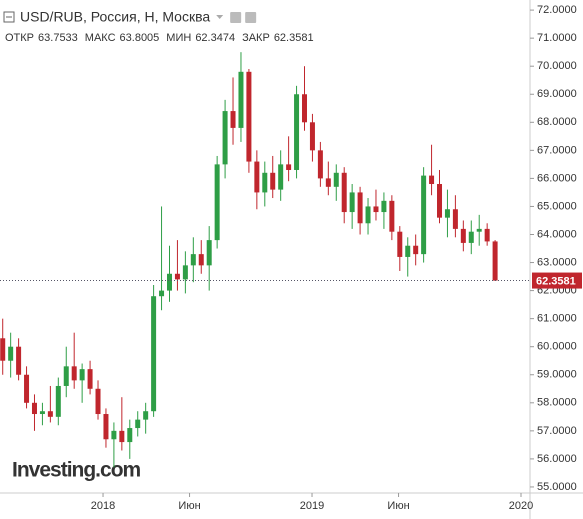 This screenshot has width=583, height=519. What do you see at coordinates (557, 459) in the screenshot?
I see `y-tick-label: 56.0000` at bounding box center [557, 459].